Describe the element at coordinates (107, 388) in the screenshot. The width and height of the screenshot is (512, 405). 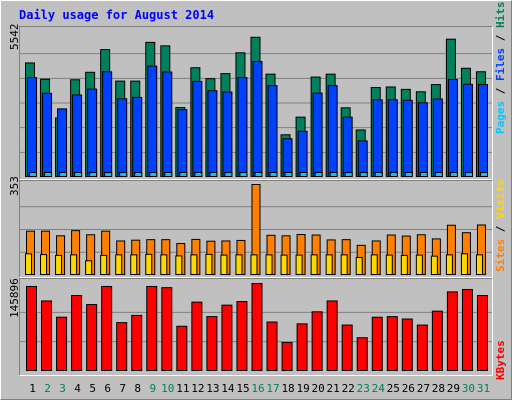
I see `x-tick-label: 6` at that location.